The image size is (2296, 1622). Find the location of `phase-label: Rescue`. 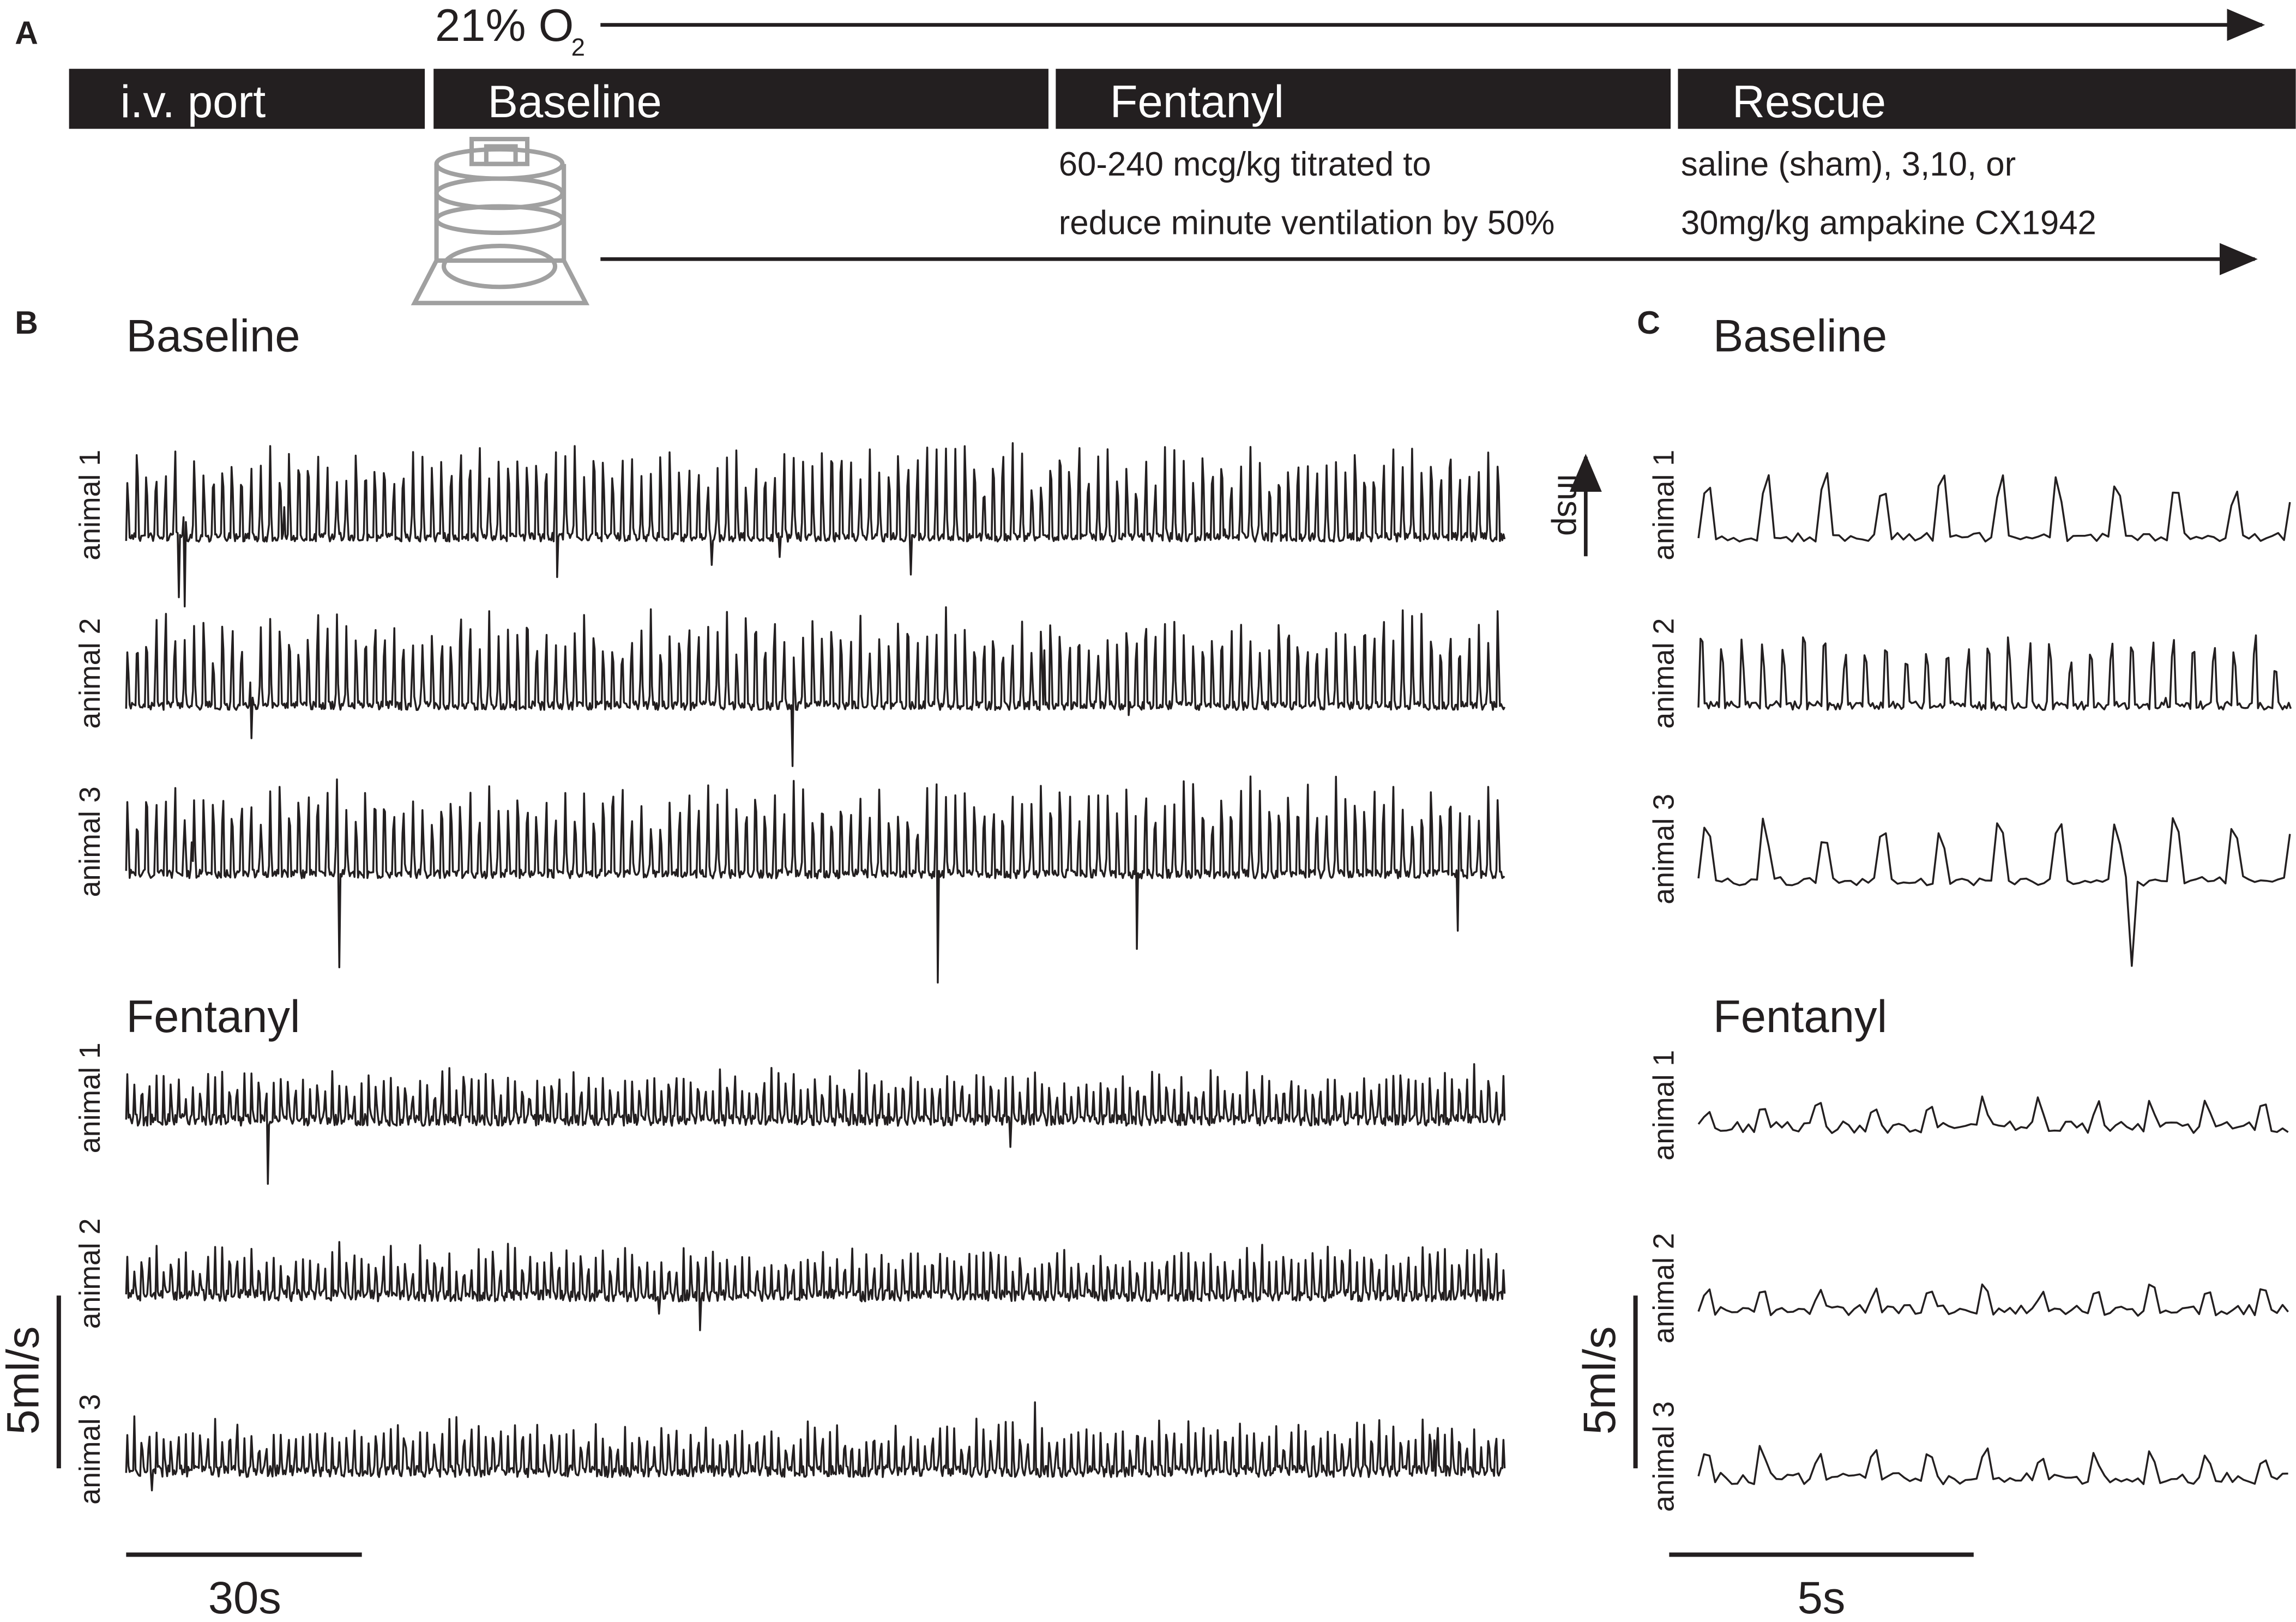

phase-label: Rescue is located at coordinates (1809, 102).